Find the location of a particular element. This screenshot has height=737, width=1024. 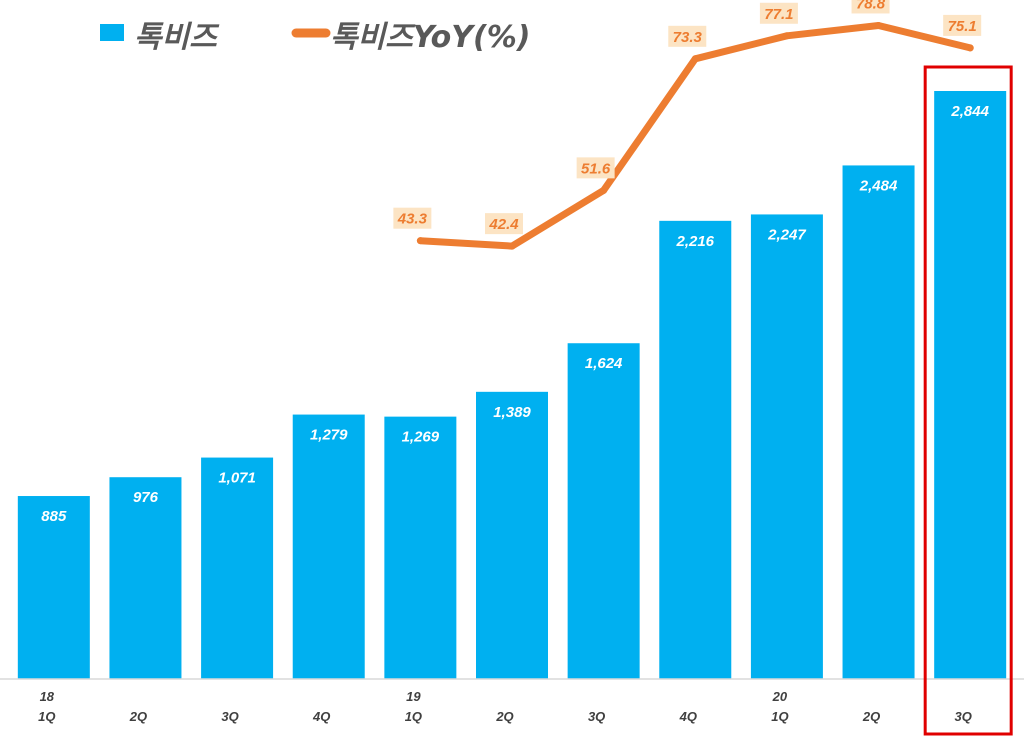

bar-value-label: 885 is located at coordinates (54, 516).